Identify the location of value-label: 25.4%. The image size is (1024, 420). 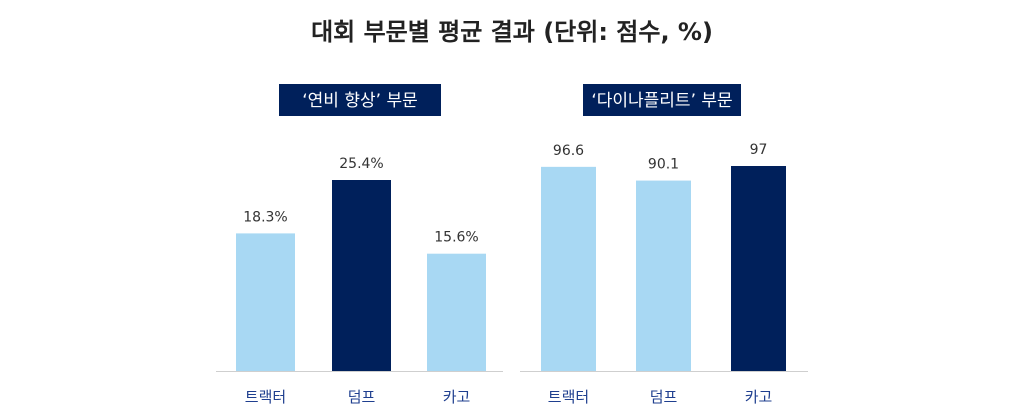
(361, 164).